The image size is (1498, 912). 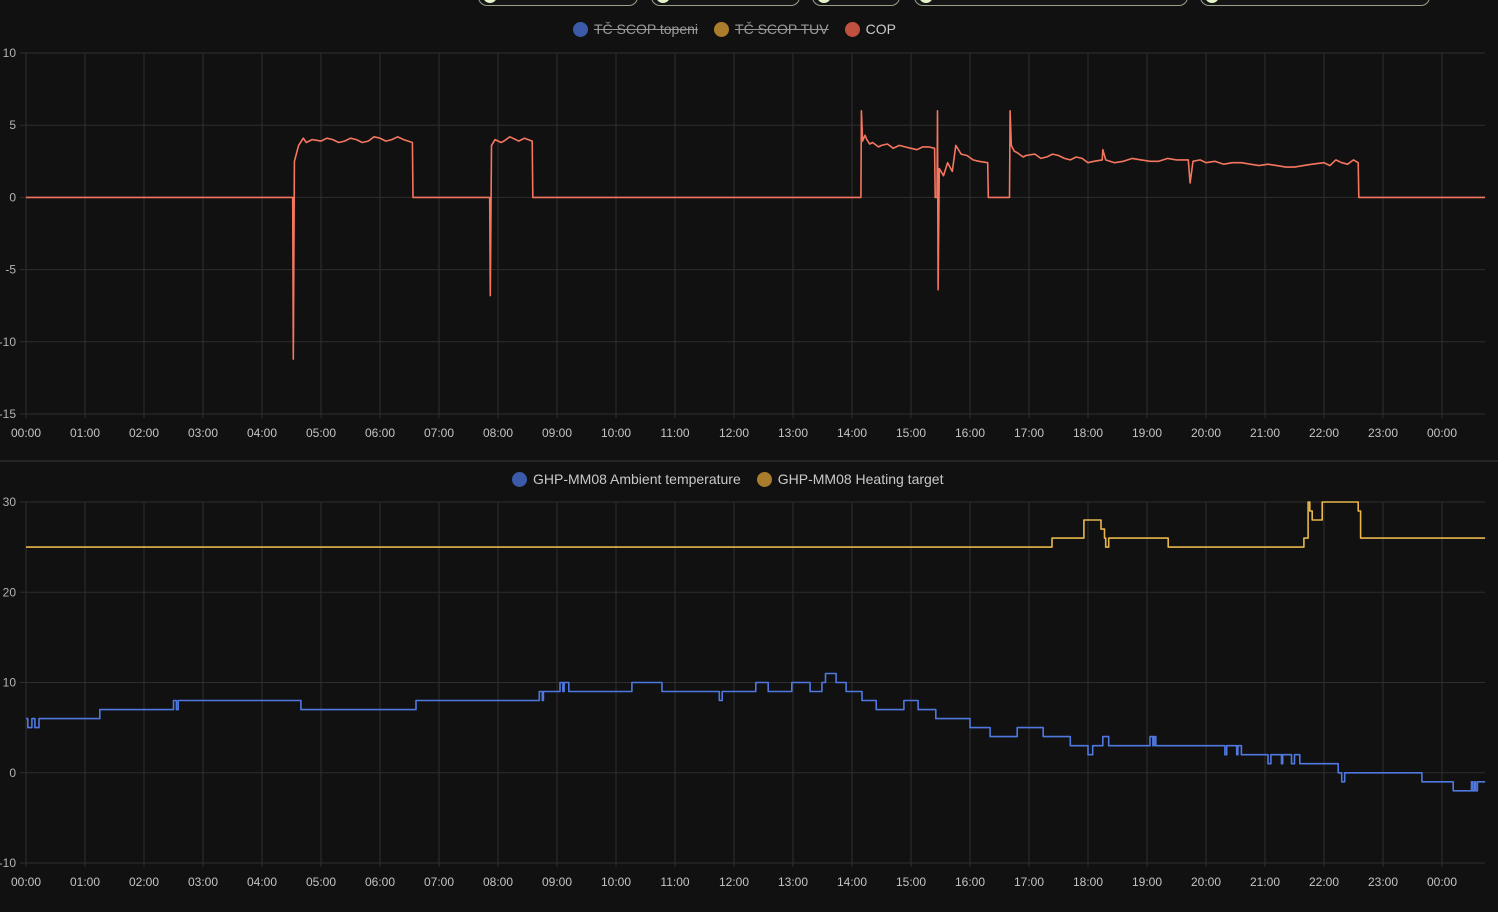 What do you see at coordinates (8, 414) in the screenshot?
I see `y-tick-label: -15` at bounding box center [8, 414].